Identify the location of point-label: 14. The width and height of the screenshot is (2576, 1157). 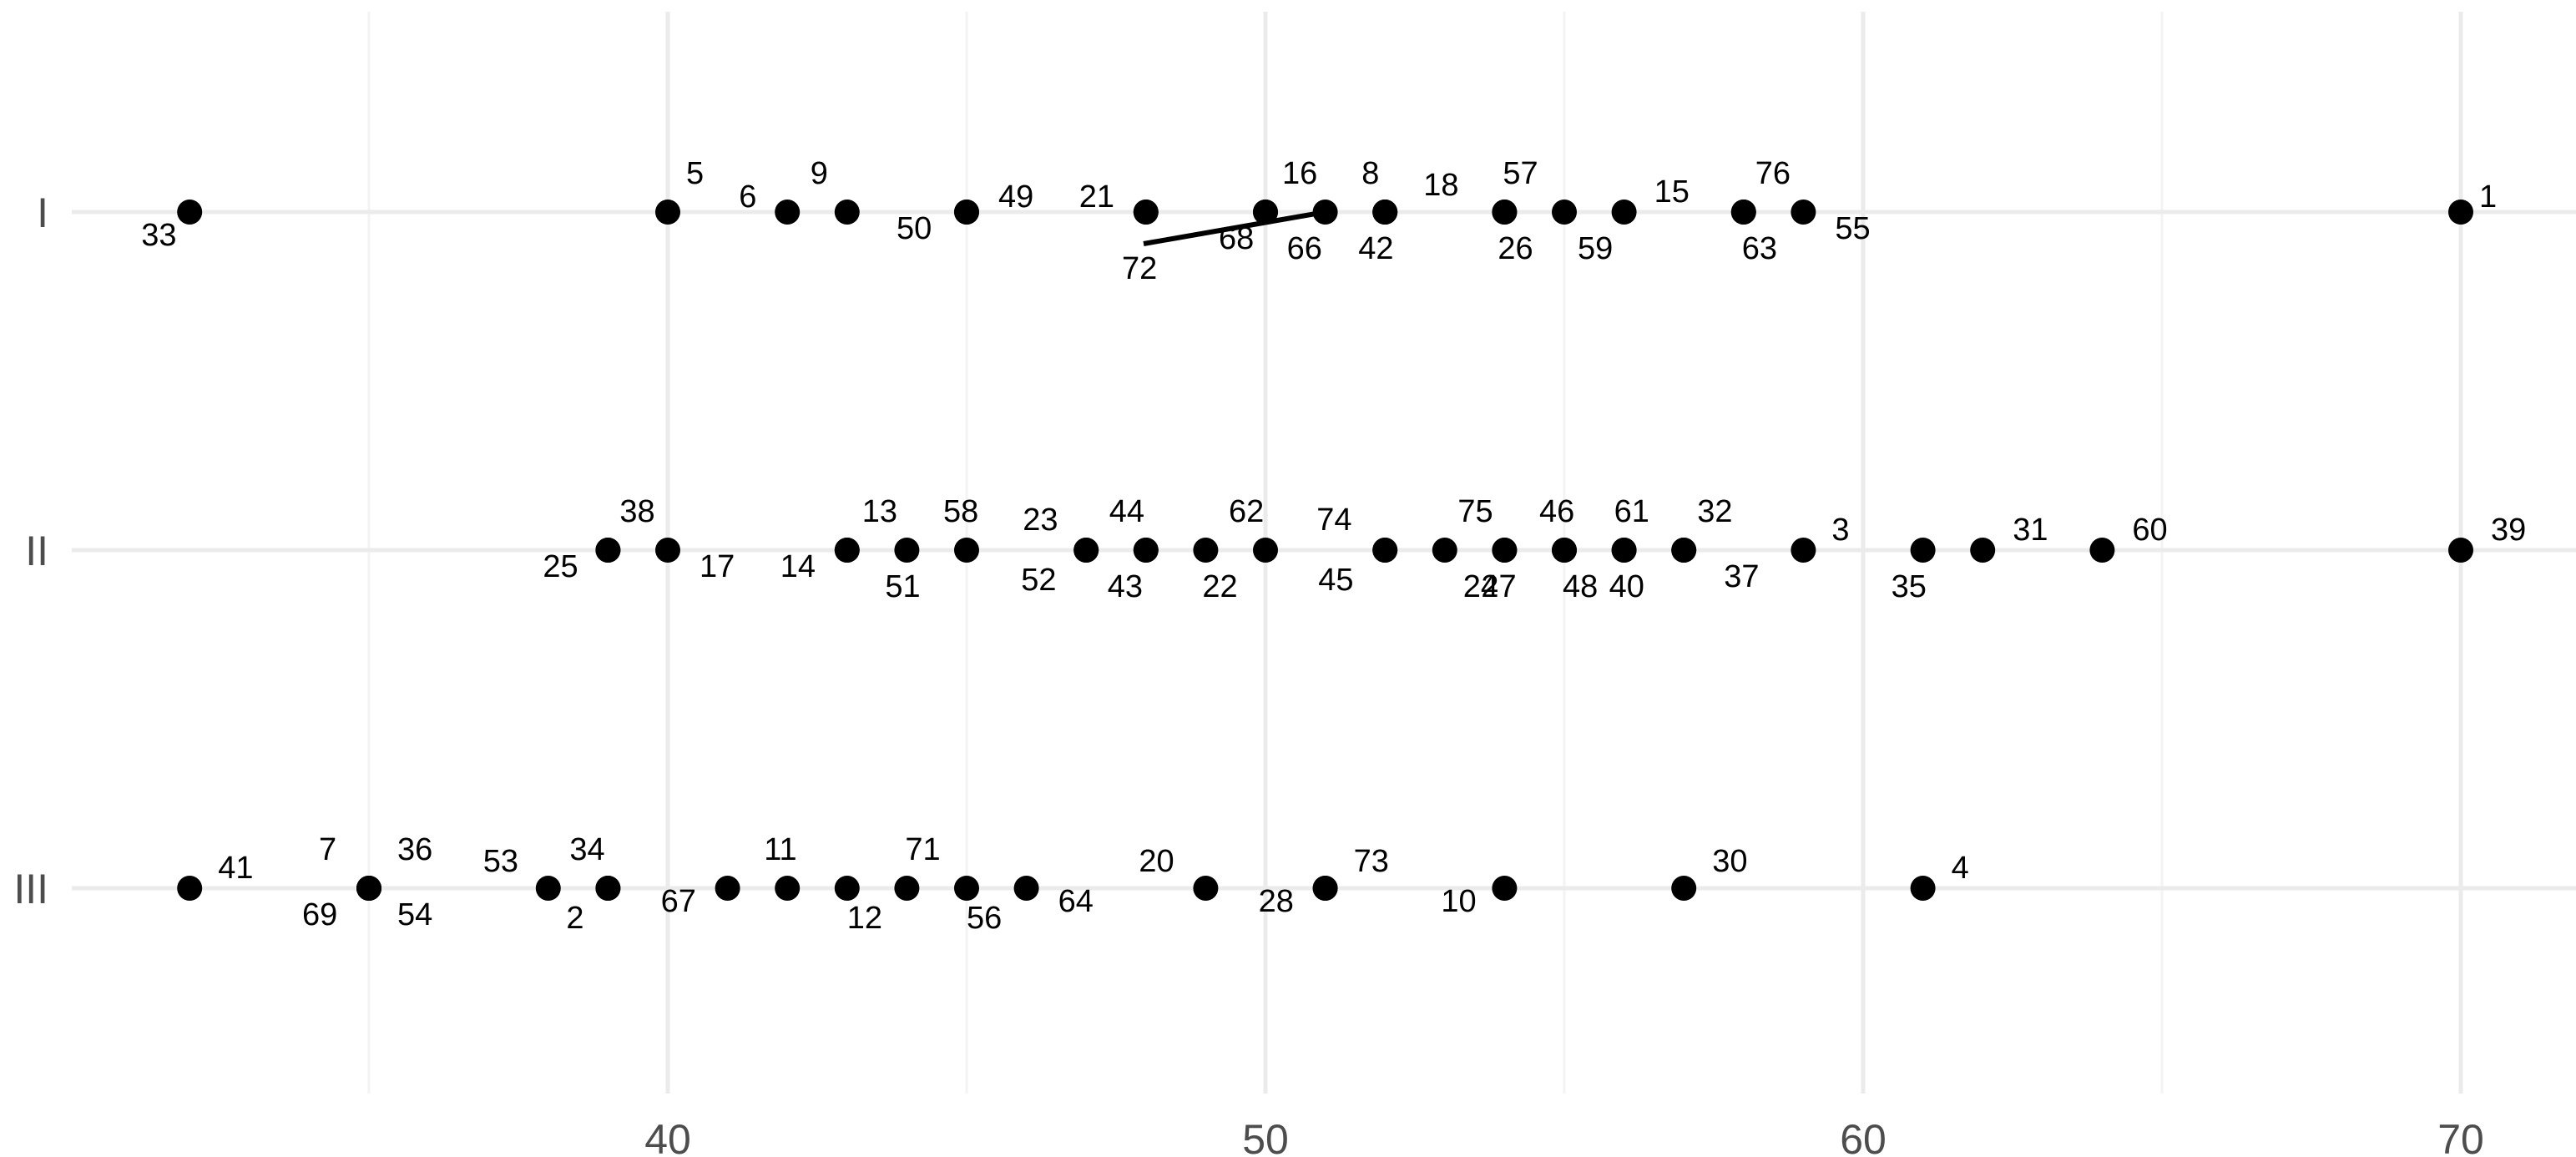
(798, 566).